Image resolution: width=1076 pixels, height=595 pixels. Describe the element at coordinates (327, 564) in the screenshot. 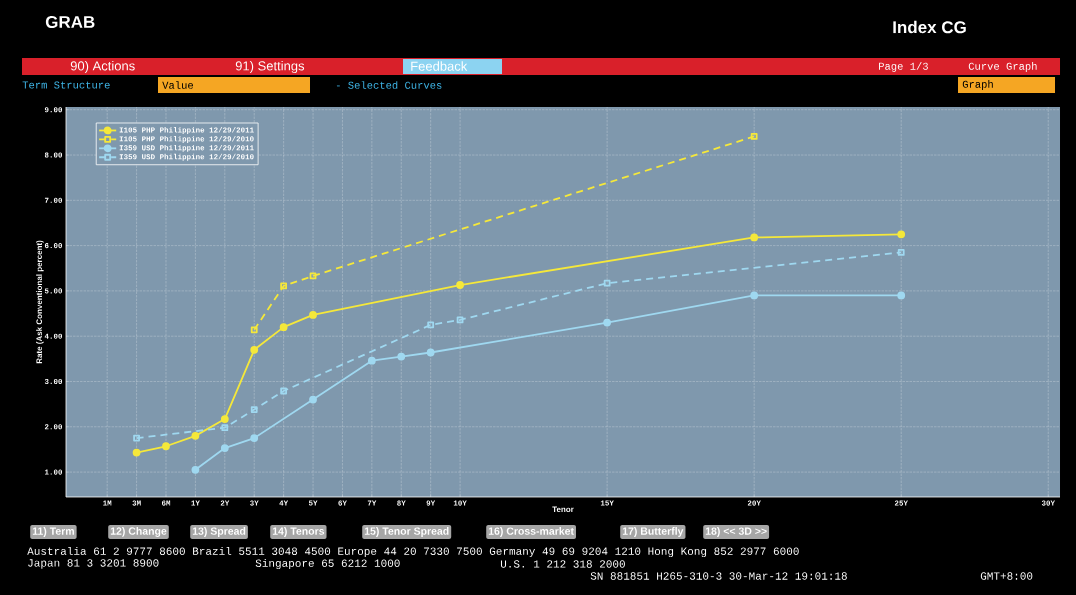

I see `text: Singapore 65 6212 1000` at that location.